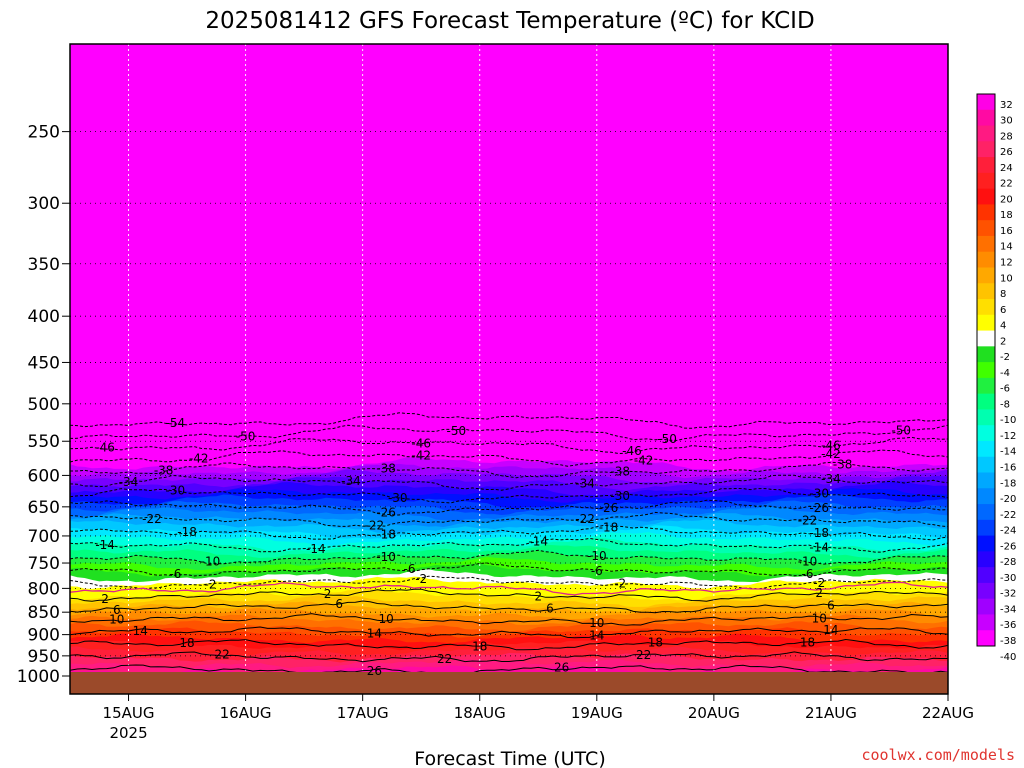  What do you see at coordinates (1006, 199) in the screenshot?
I see `colorbar-tick: 20` at bounding box center [1006, 199].